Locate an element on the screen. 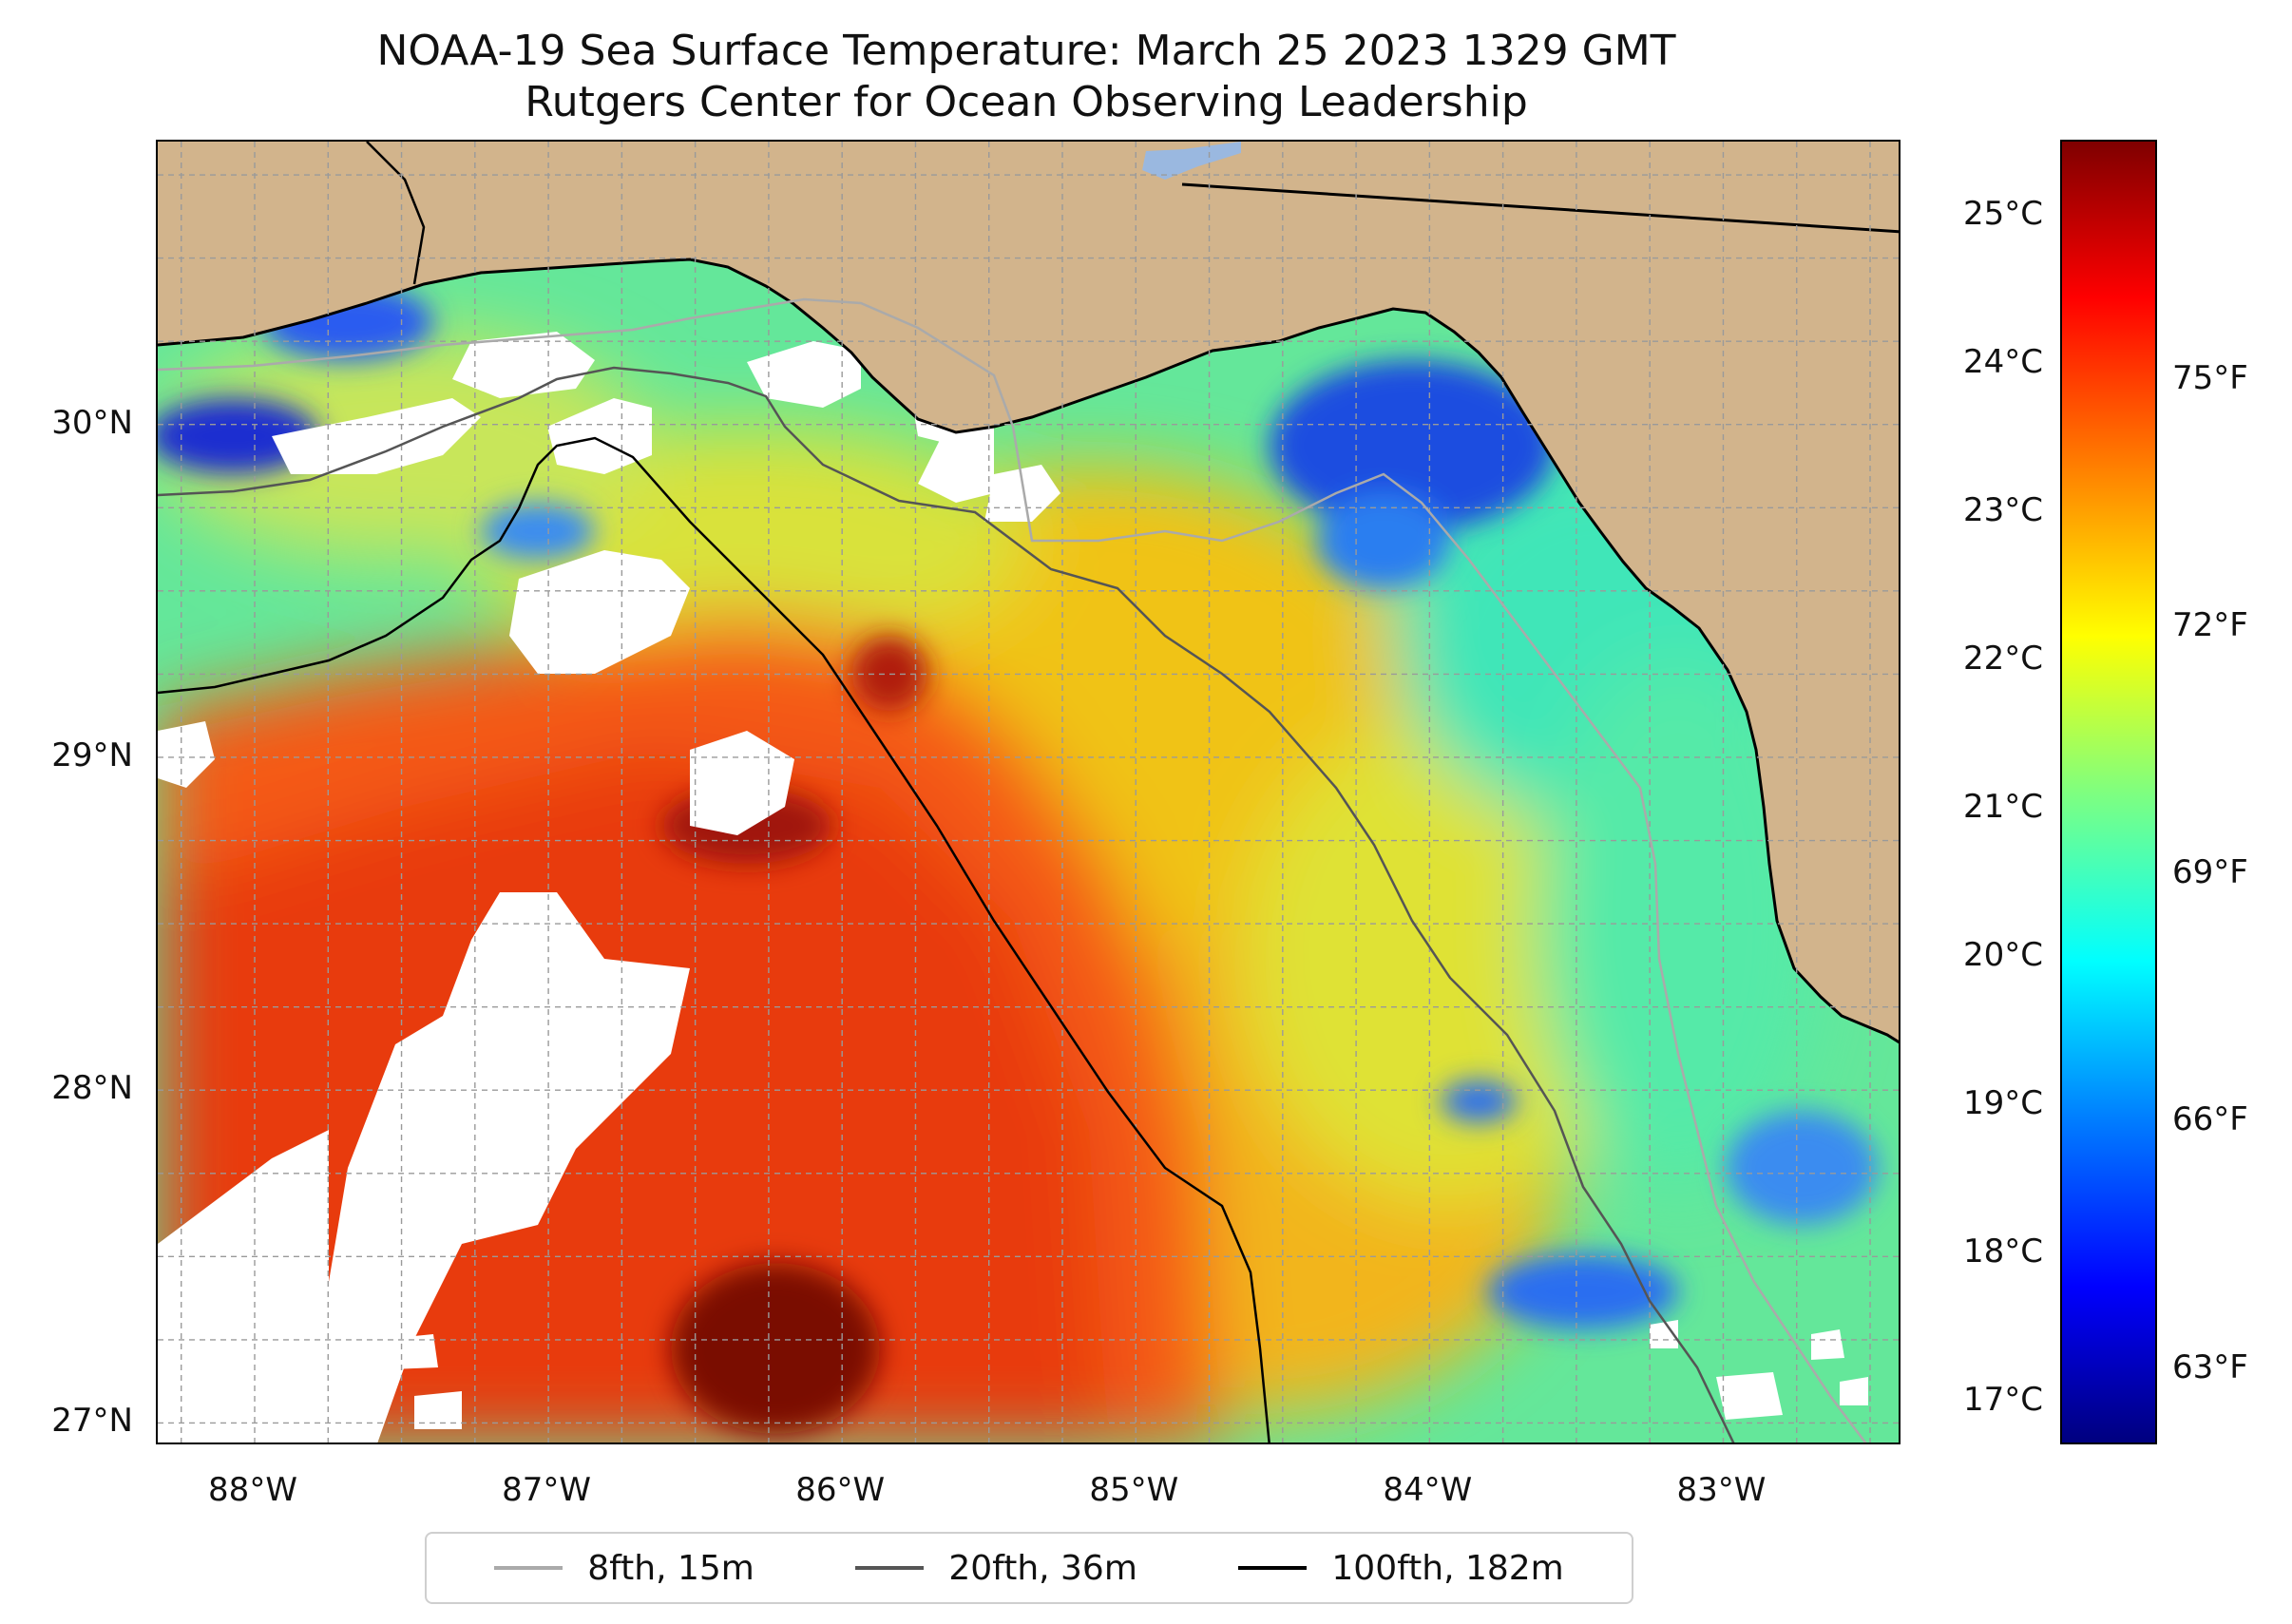 This screenshot has height=1624, width=2292. celsius-label: 23°C is located at coordinates (2002, 511).